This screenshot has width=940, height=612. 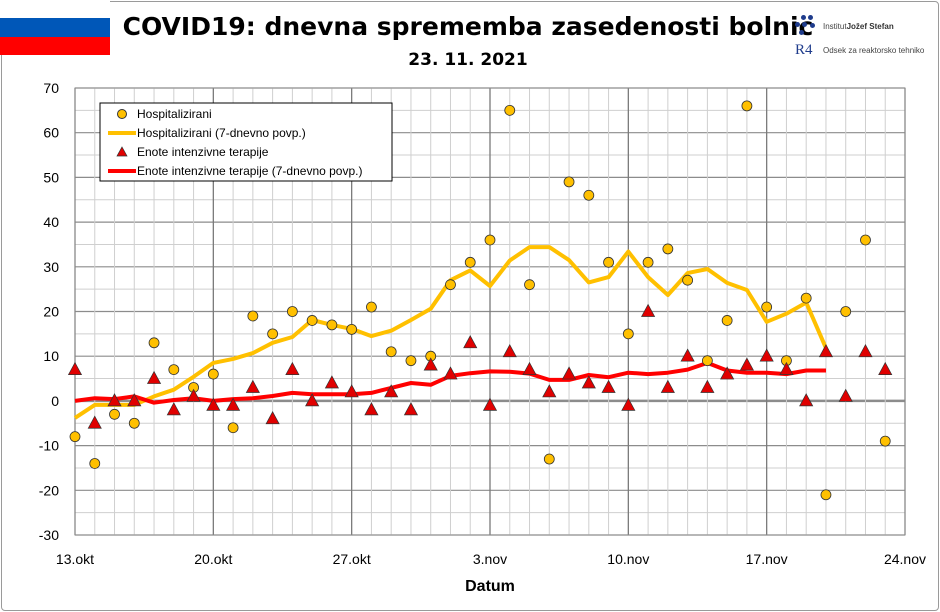 I want to click on dept-name: Odsek za reaktorsko tehniko, so click(x=874, y=50).